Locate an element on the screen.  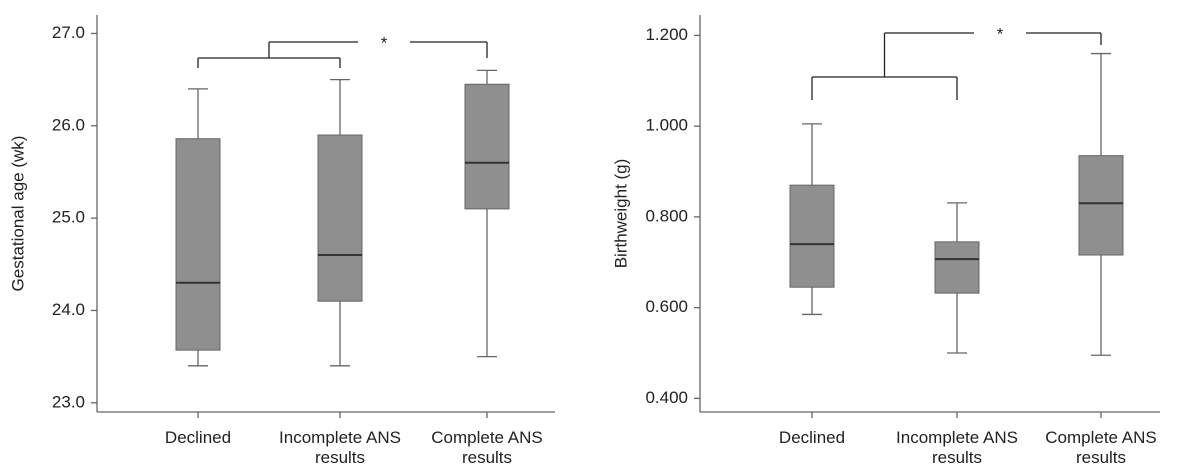
y-tick-label: 23.0 is located at coordinates (68, 401).